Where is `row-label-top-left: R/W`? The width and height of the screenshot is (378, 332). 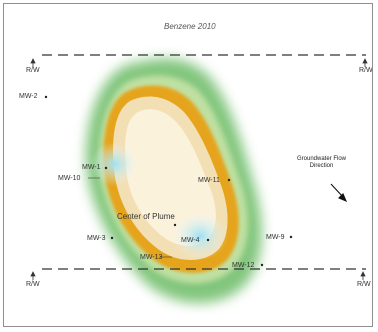 row-label-top-left: R/W is located at coordinates (33, 70).